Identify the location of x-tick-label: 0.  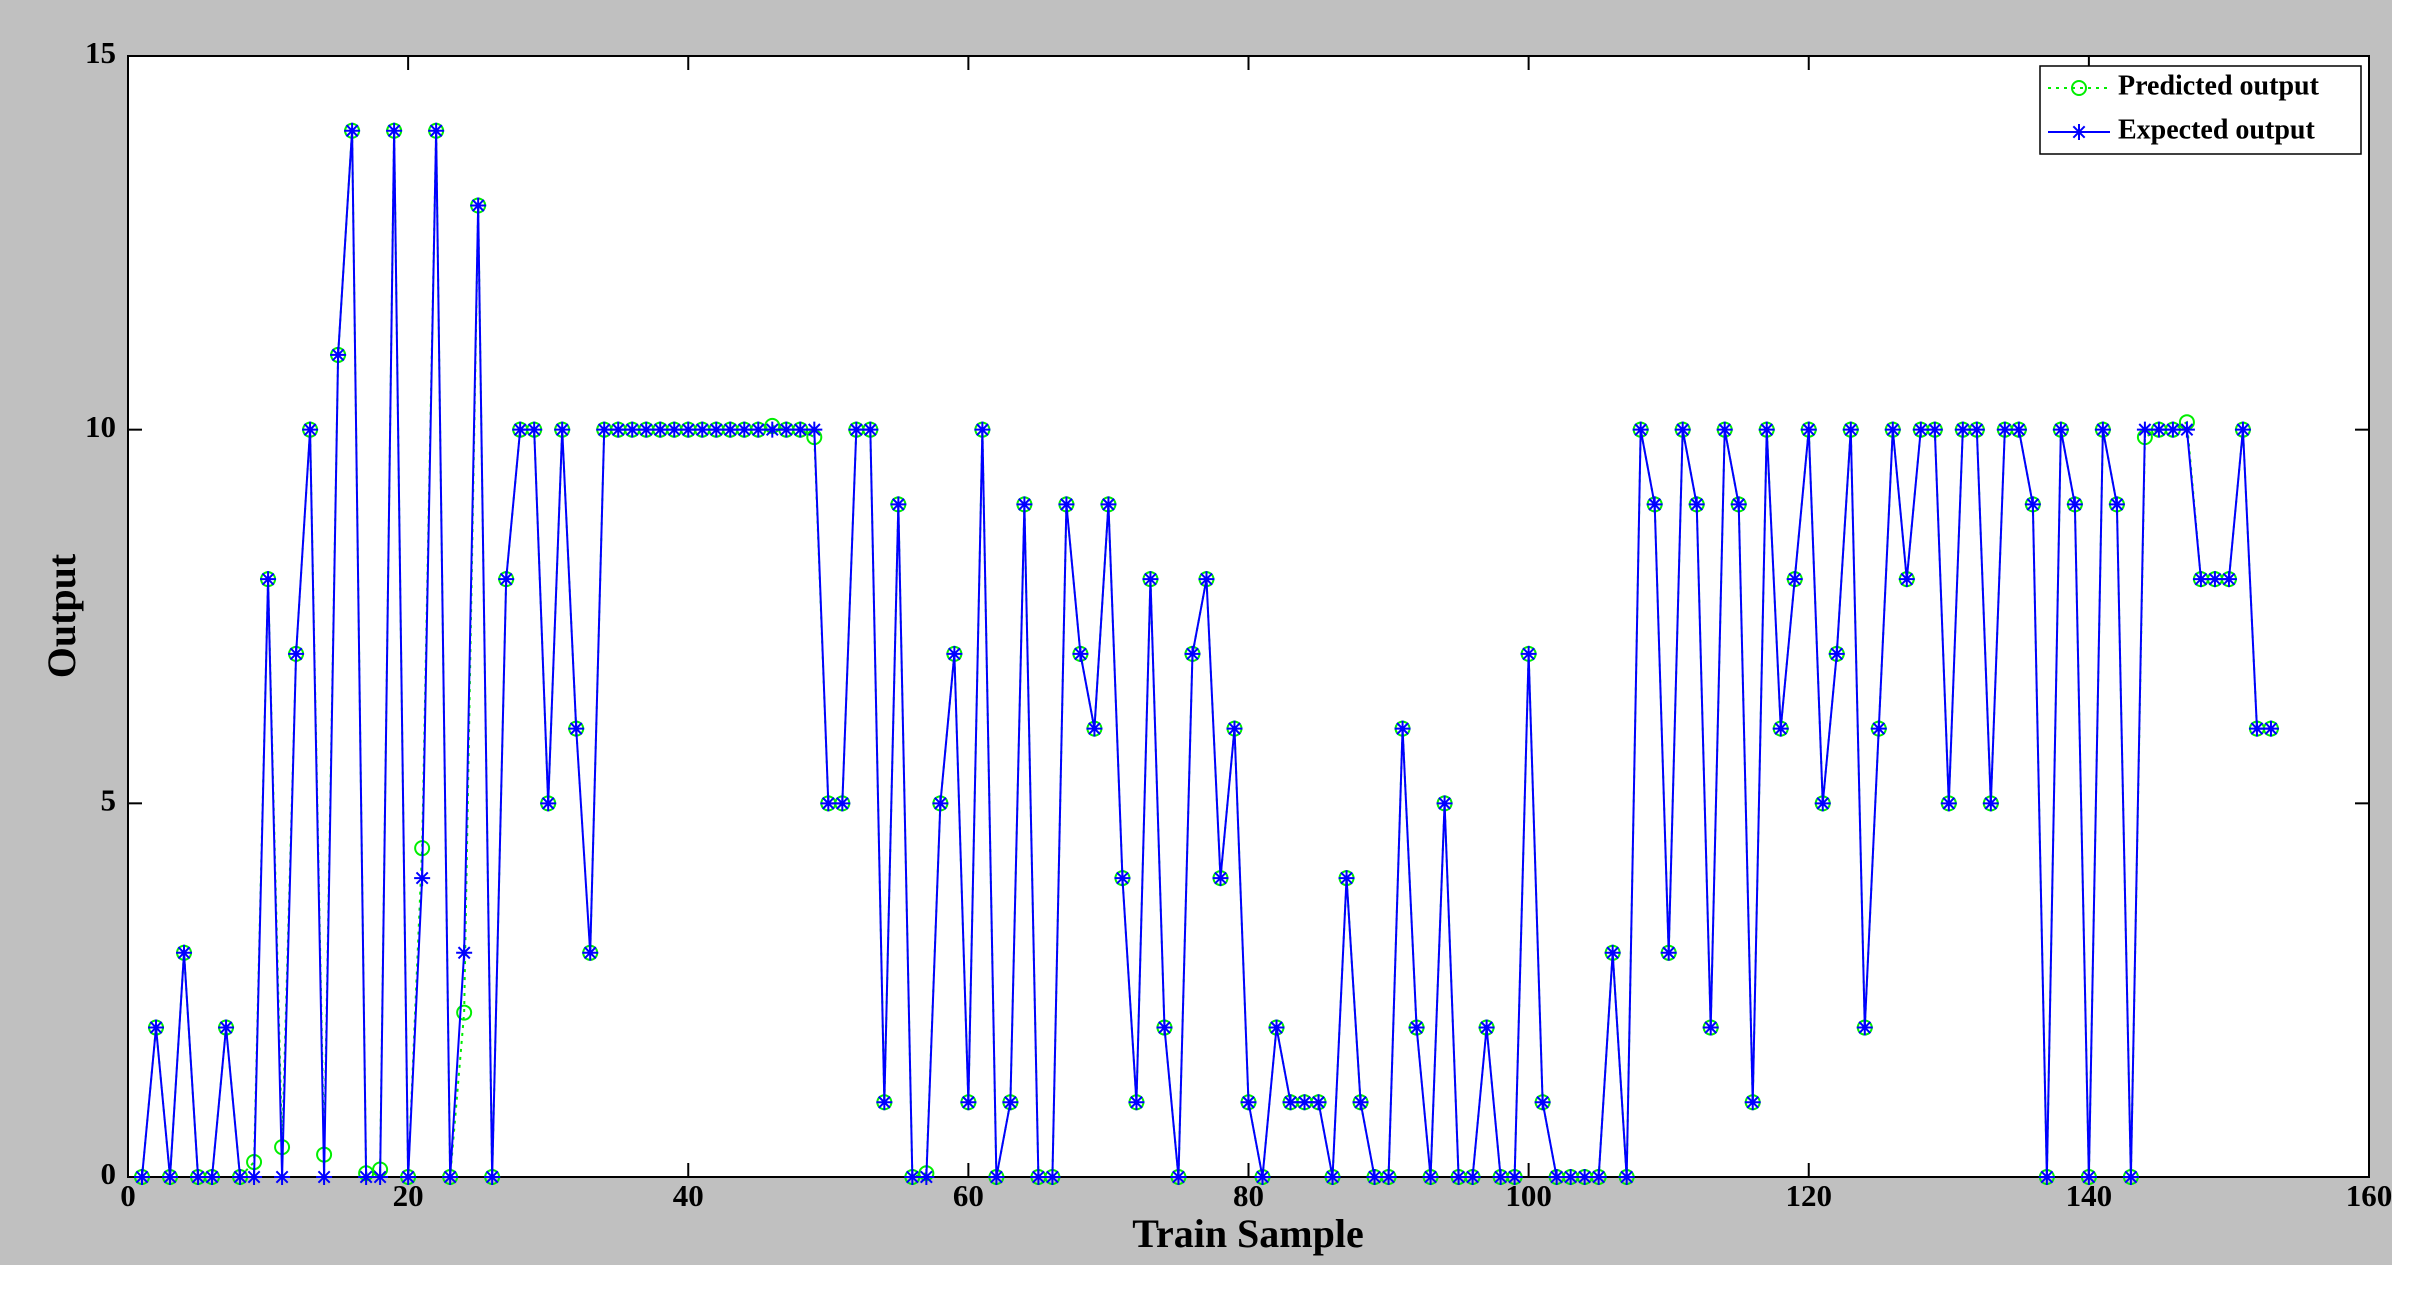
(128, 1195).